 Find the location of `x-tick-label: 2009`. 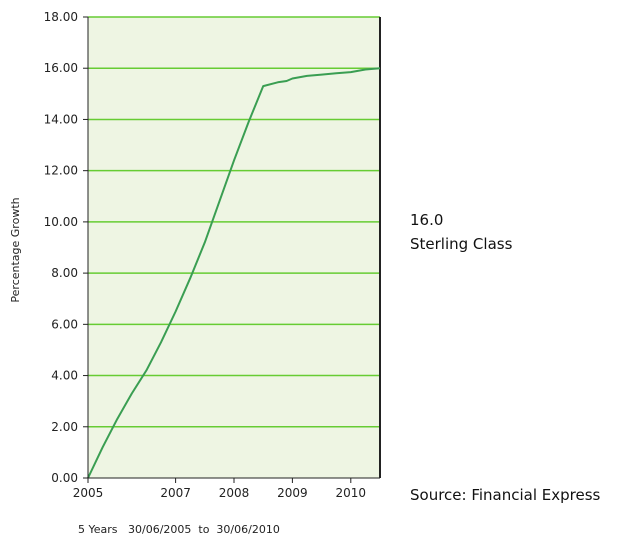

x-tick-label: 2009 is located at coordinates (292, 493).